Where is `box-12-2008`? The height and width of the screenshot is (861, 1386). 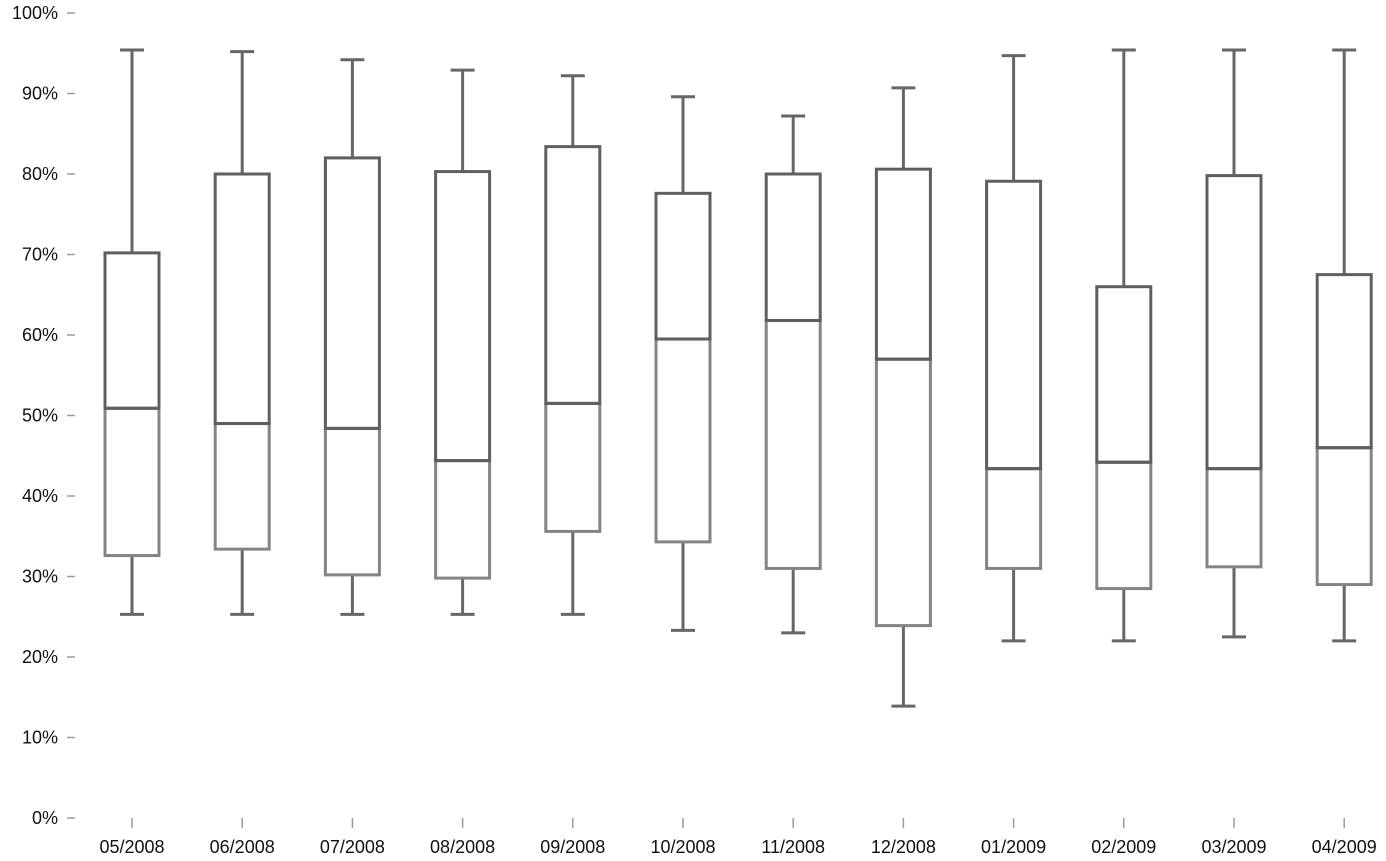 box-12-2008 is located at coordinates (903, 397).